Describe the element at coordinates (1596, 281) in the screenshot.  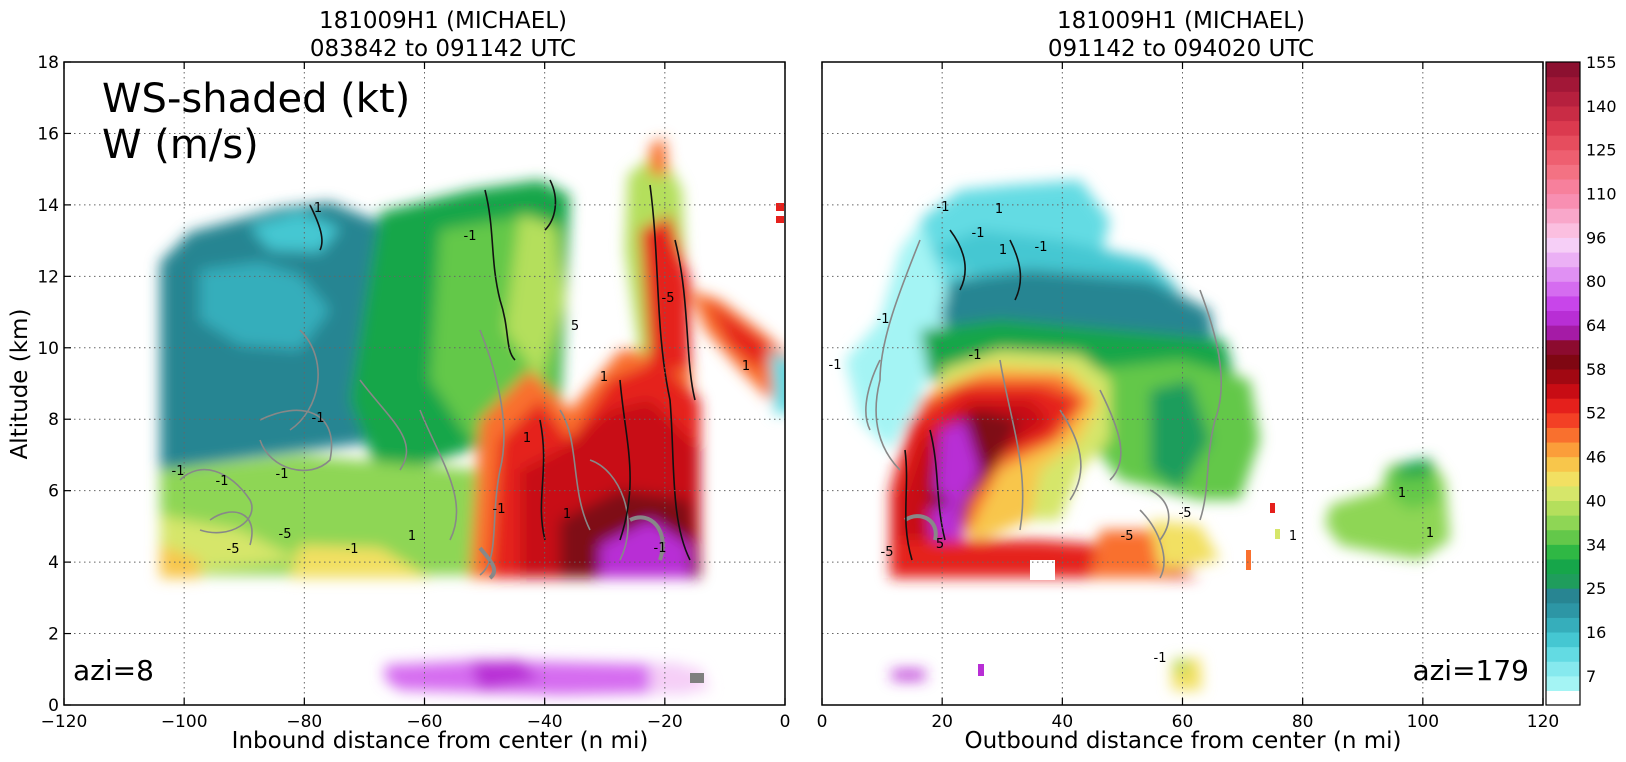
I see `colorbar-tick-label: 80` at that location.